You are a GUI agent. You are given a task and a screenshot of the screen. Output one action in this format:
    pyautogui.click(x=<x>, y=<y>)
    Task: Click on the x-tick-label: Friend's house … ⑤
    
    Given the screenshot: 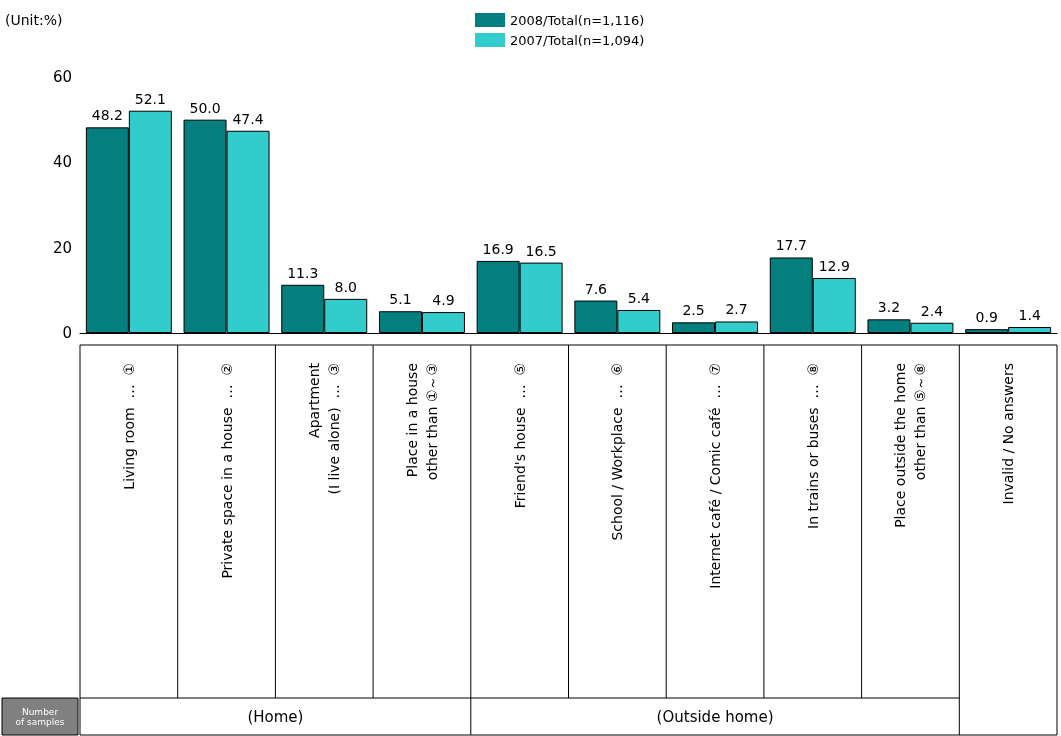 What is the action you would take?
    pyautogui.click(x=519, y=436)
    